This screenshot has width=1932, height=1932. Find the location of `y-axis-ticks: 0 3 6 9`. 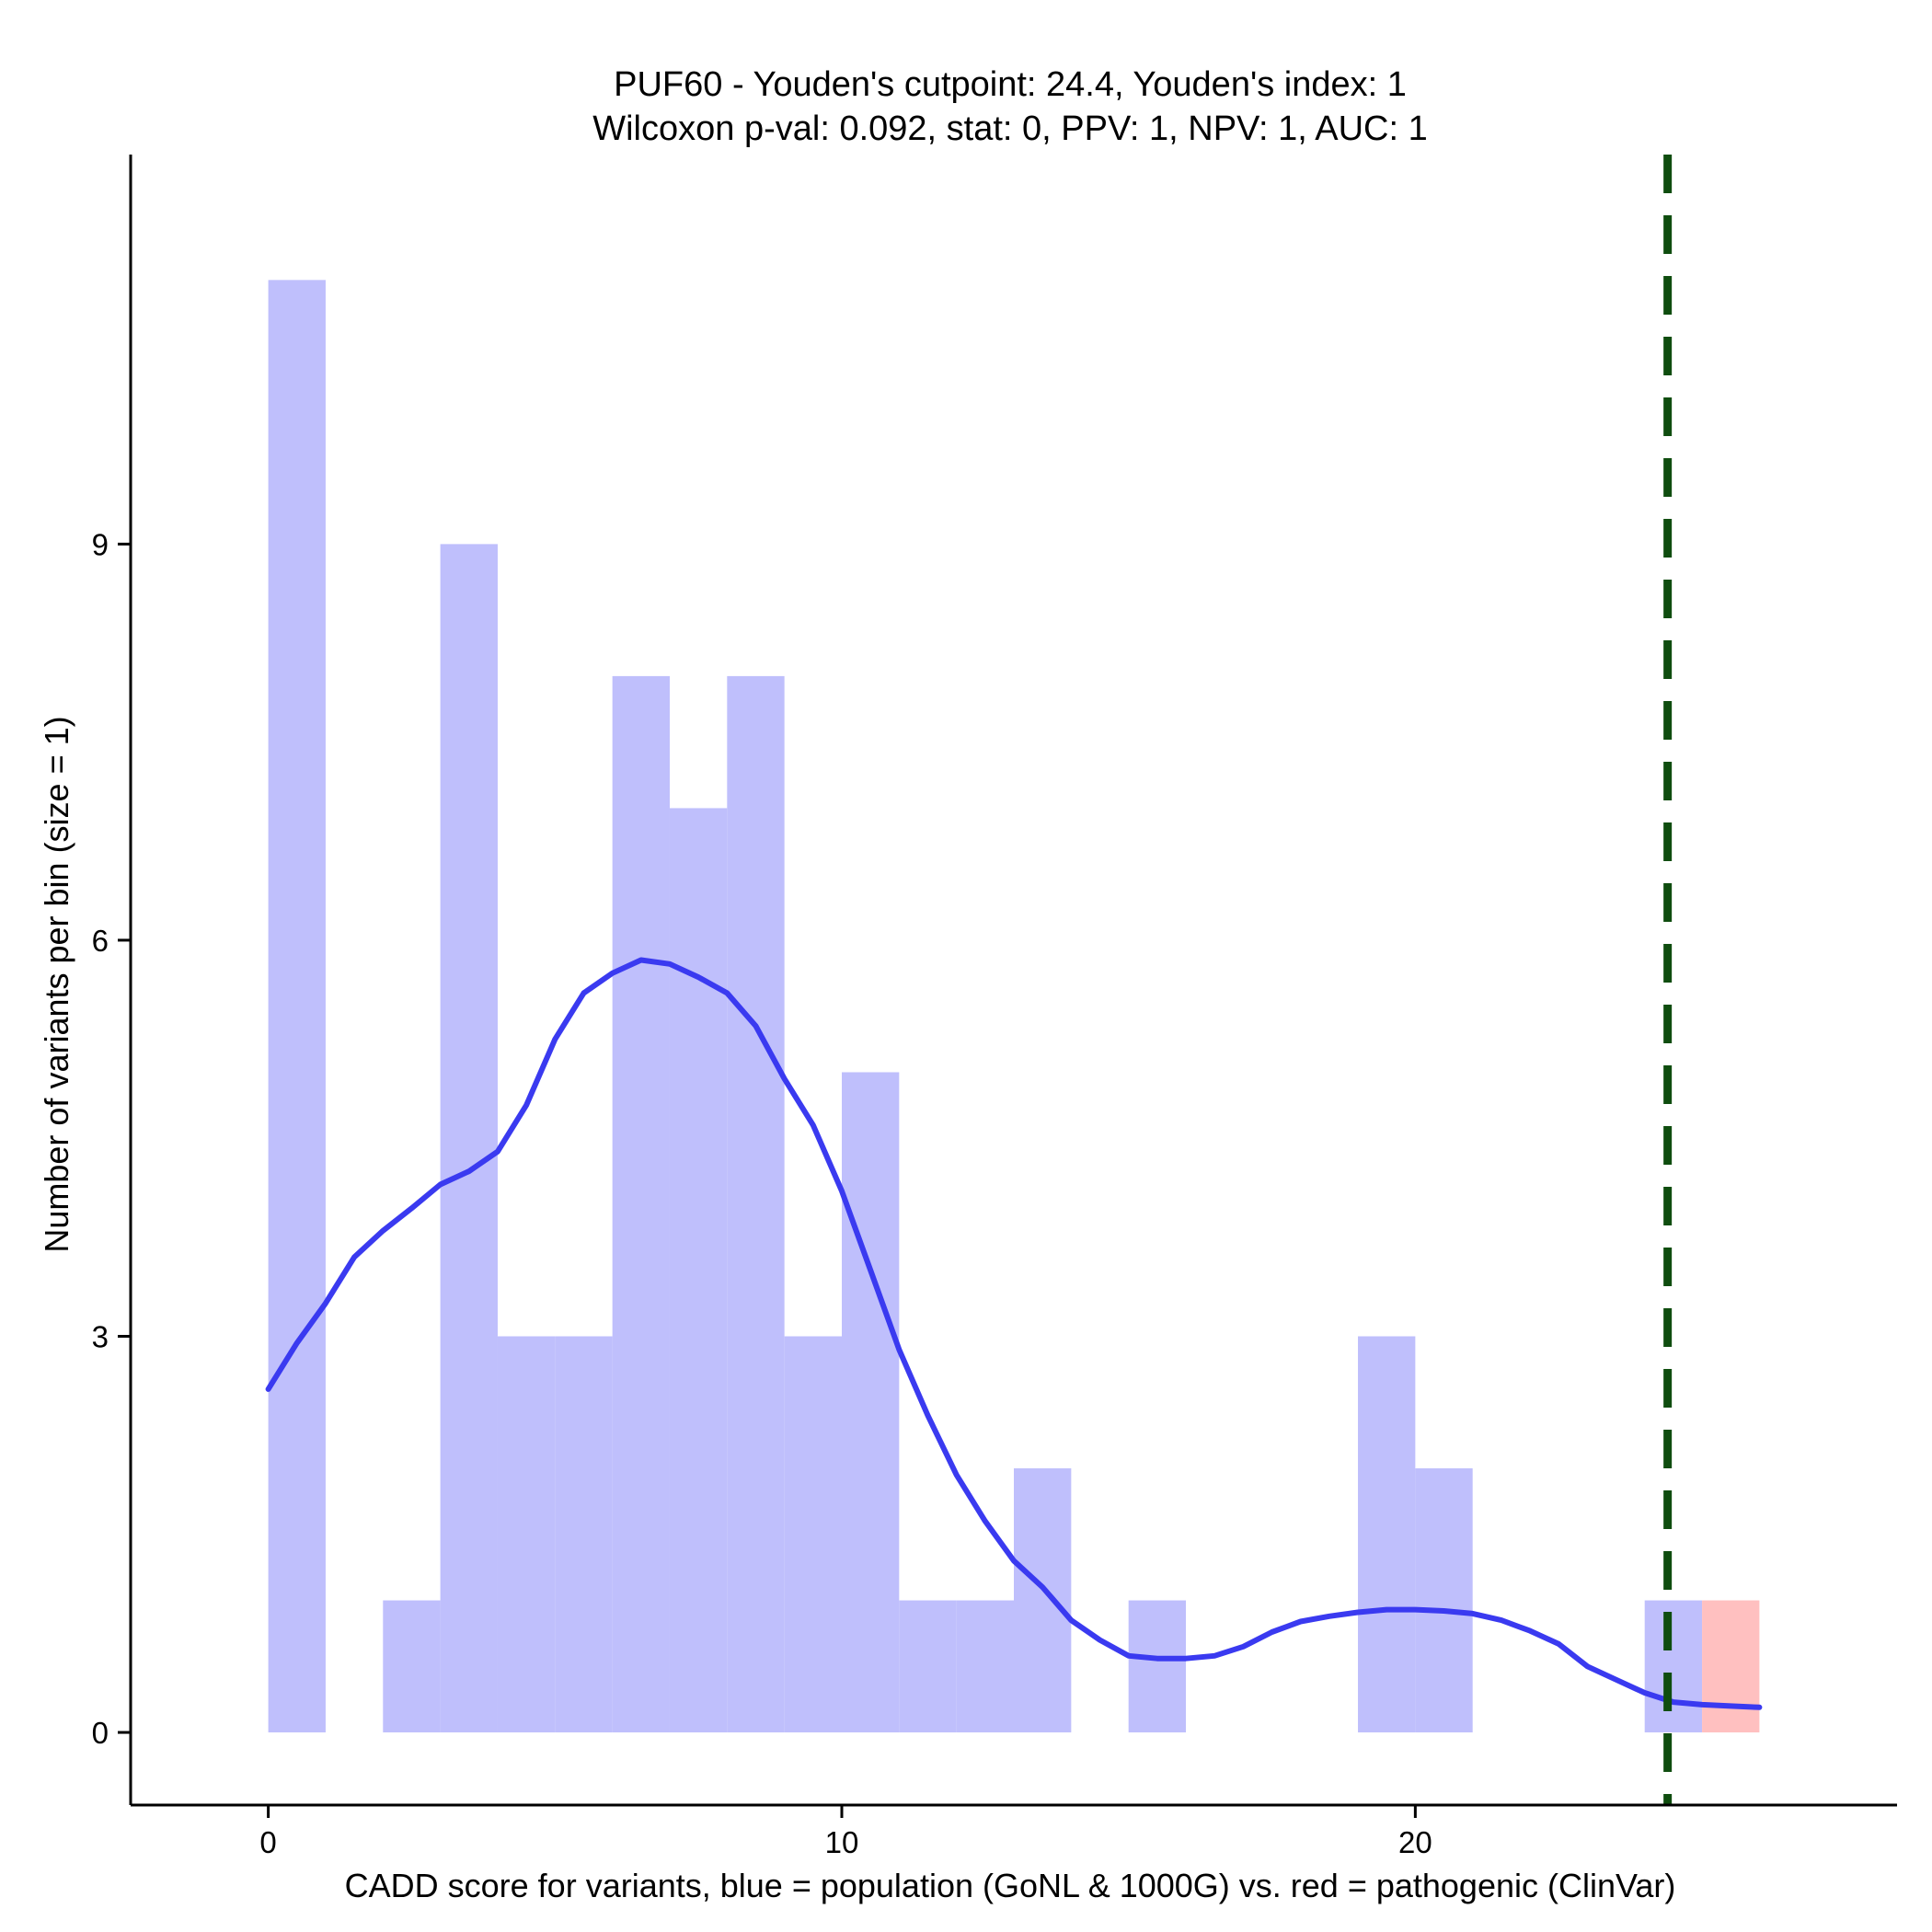

y-axis-ticks: 0 3 6 9 is located at coordinates (111, 1138).